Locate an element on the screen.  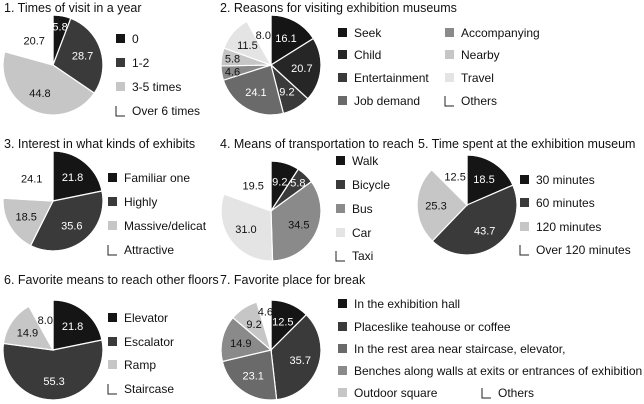
legend-label: Bicycle is located at coordinates (371, 185).